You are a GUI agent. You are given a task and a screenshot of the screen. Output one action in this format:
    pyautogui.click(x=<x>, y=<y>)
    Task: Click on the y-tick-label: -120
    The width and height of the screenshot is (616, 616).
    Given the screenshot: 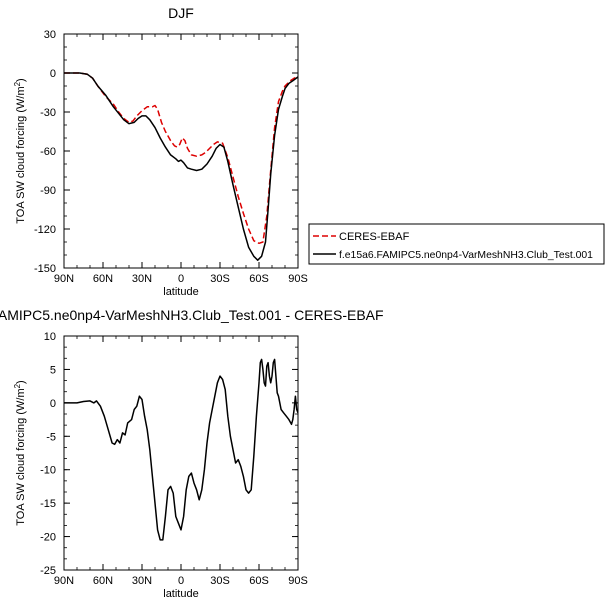 What is the action you would take?
    pyautogui.click(x=45, y=230)
    